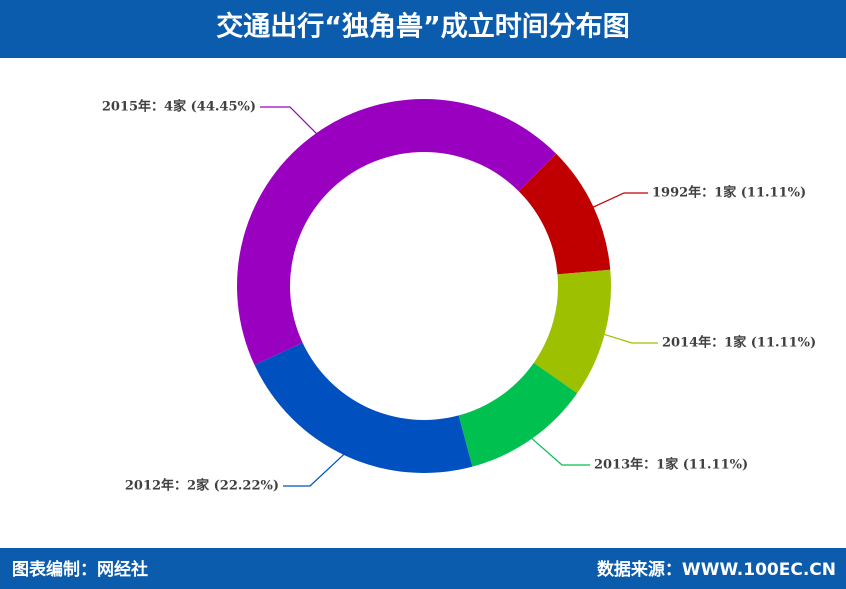 The width and height of the screenshot is (846, 589). Describe the element at coordinates (202, 486) in the screenshot. I see `data-label: 2012年：2家 (22.22%)` at that location.